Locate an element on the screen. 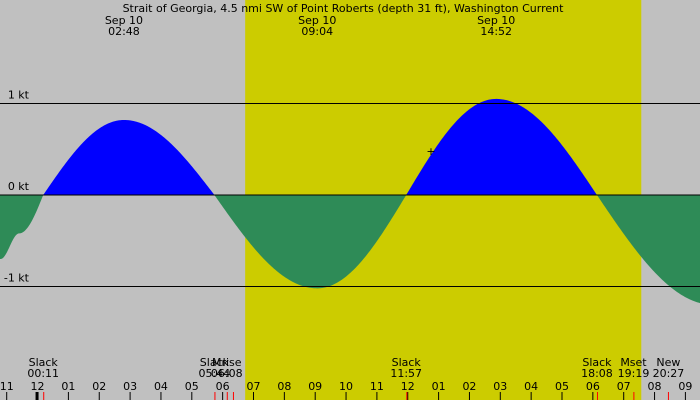  event-time: 14:52 is located at coordinates (496, 31).